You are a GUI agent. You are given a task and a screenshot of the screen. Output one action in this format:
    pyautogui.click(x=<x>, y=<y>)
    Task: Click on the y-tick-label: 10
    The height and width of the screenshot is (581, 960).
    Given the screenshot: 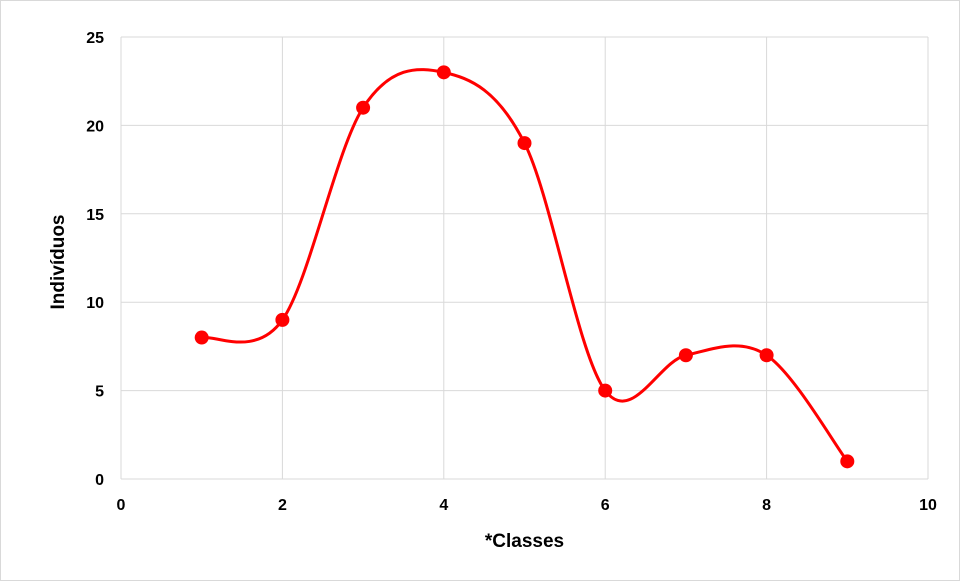 What is the action you would take?
    pyautogui.click(x=95, y=303)
    